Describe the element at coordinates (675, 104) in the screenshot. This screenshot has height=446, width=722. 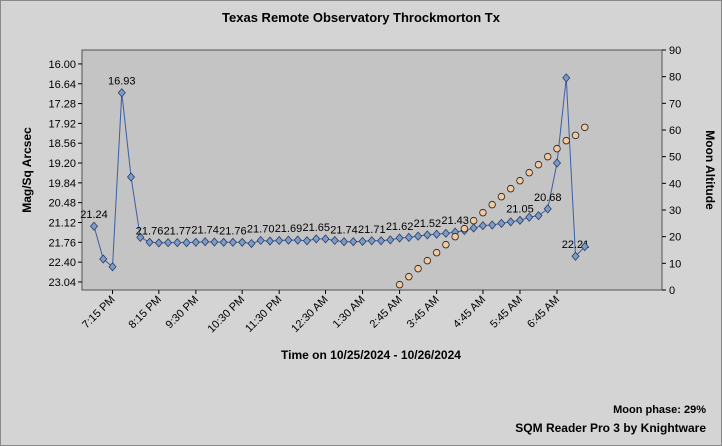
I see `y2-tick-label: 70` at that location.